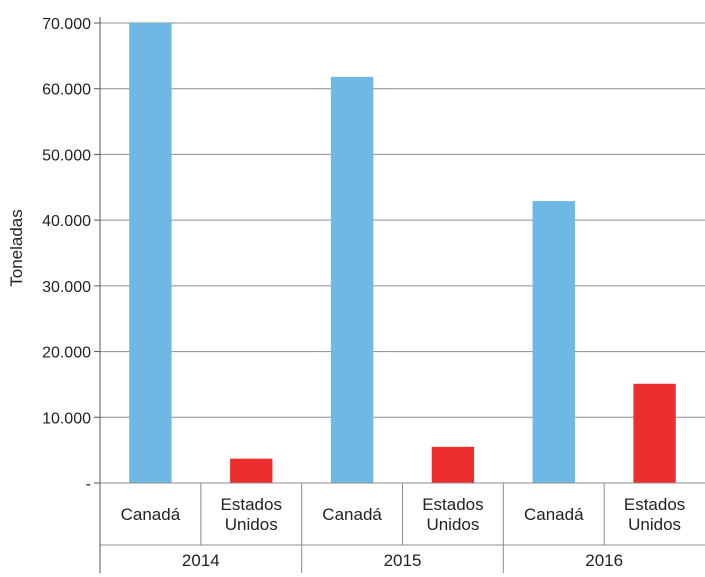  What do you see at coordinates (66, 90) in the screenshot?
I see `y-tick-label: 60.000` at bounding box center [66, 90].